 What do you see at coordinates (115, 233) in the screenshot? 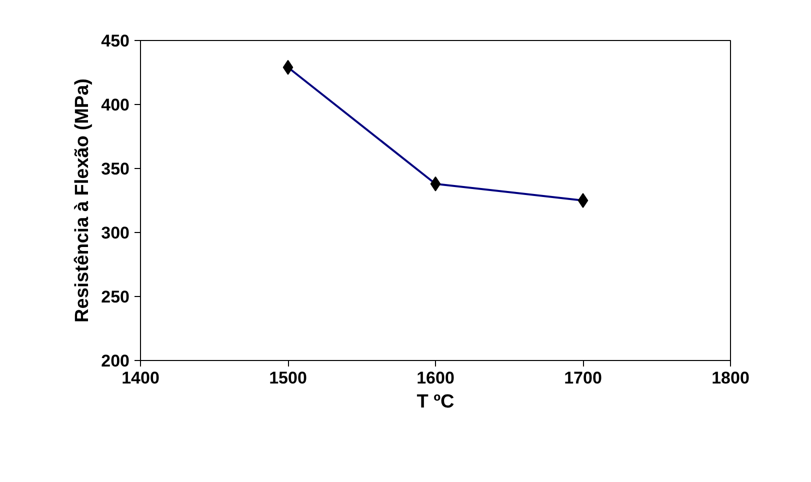
I see `y-tick-label: 300` at bounding box center [115, 233].